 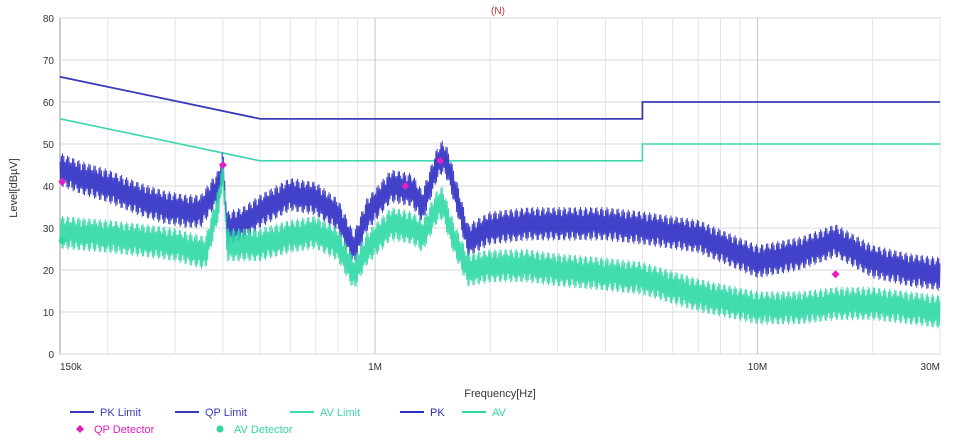 What do you see at coordinates (62, 241) in the screenshot?
I see `av-detector-marker` at bounding box center [62, 241].